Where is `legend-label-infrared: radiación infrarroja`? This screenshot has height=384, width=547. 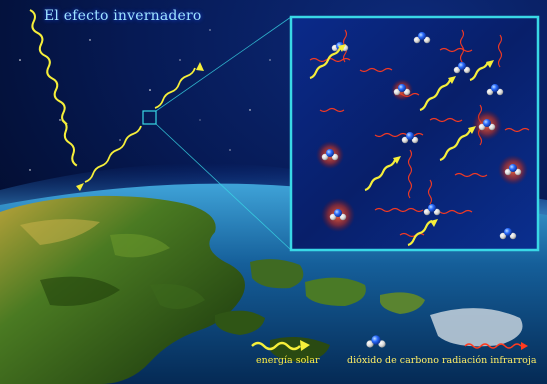
legend-label-infrared: radiación infrarroja is located at coordinates (489, 360).